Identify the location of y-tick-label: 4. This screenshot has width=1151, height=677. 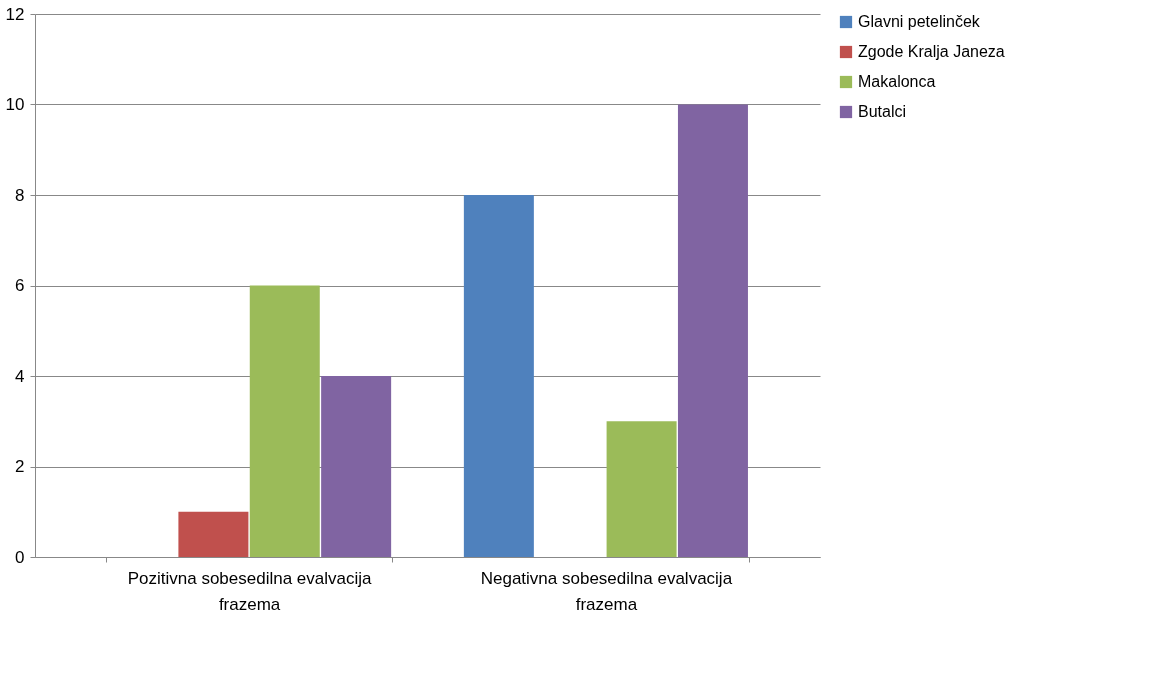
(20, 376).